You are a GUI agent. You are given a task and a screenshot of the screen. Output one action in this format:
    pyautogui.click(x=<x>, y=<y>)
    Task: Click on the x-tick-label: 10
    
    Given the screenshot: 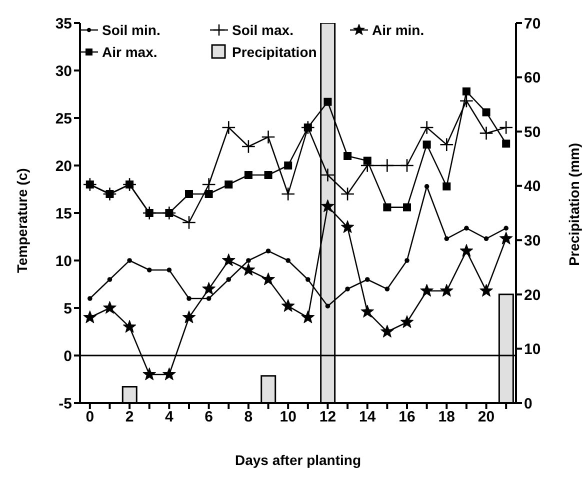 What is the action you would take?
    pyautogui.click(x=288, y=417)
    